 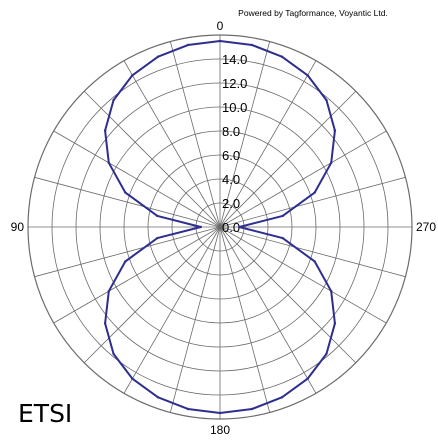 What do you see at coordinates (231, 155) in the screenshot?
I see `radial-tick-label: 6.0` at bounding box center [231, 155].